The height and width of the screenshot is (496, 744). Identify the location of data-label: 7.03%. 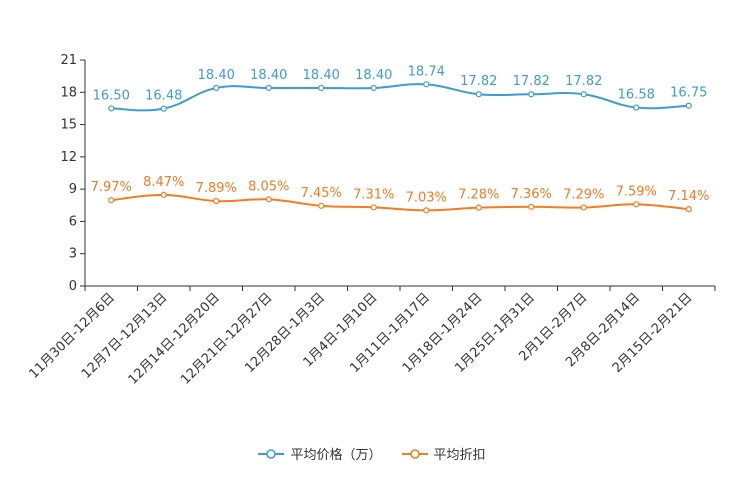
(426, 197).